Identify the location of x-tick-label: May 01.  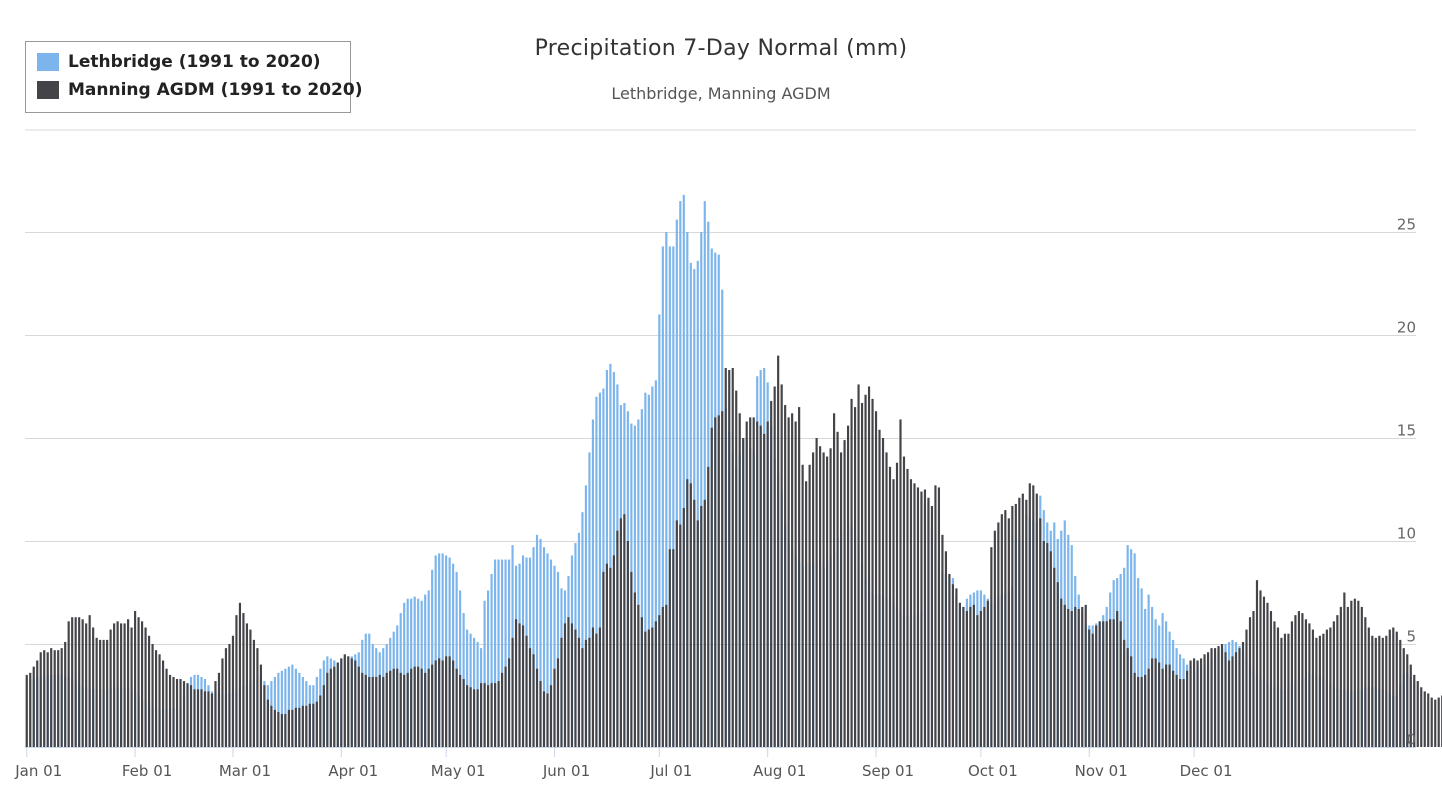
(458, 771).